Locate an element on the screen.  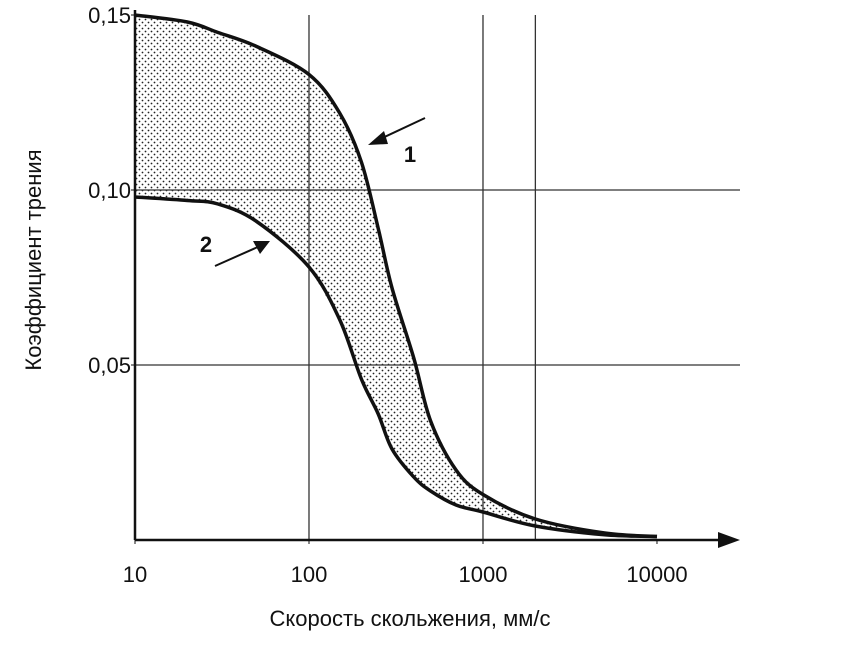
x-tick-label: 100 is located at coordinates (309, 574).